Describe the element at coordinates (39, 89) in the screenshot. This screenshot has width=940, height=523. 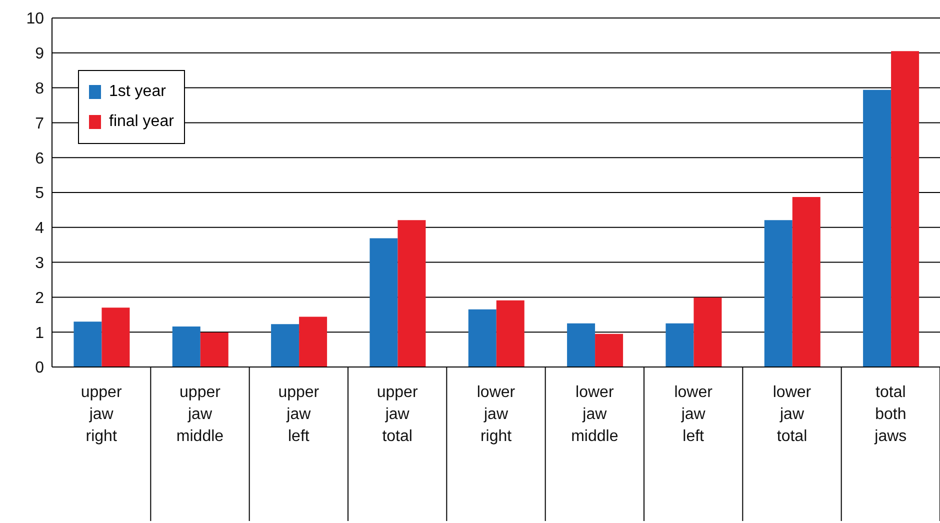
I see `y-tick-label: 8` at that location.